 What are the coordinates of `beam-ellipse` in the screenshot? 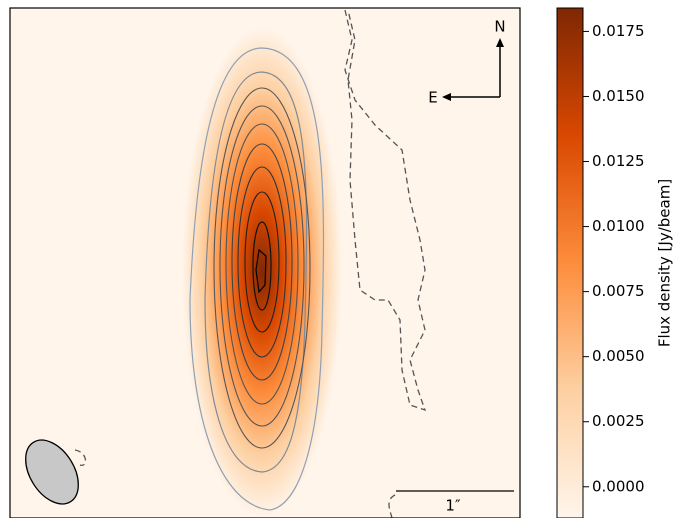 It's located at (52, 472).